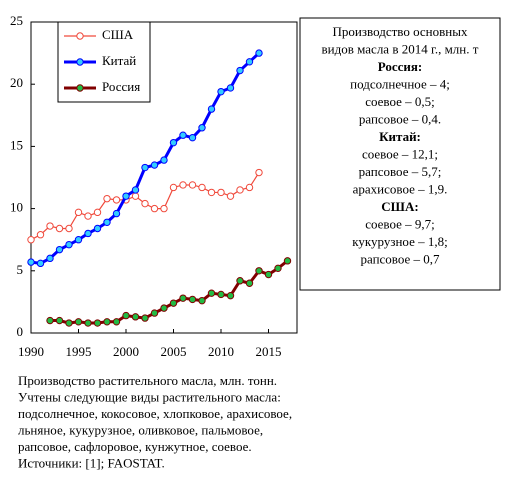 The width and height of the screenshot is (507, 495). I want to click on caption-line: рапсовое, сафлоровое, кунжутное, соевое., so click(135, 446).